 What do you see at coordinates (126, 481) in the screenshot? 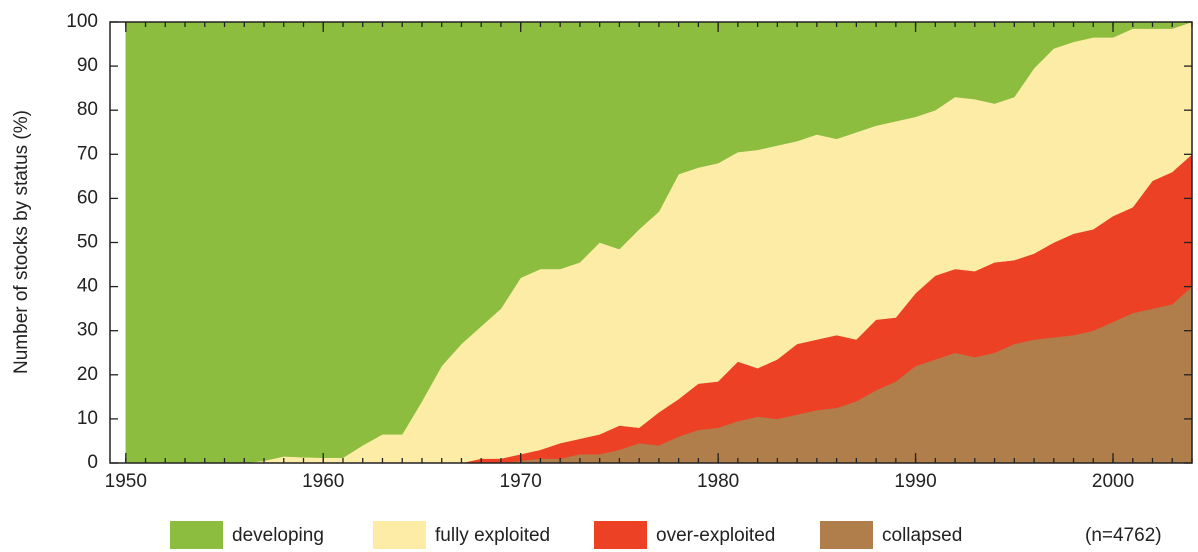
I see `x-tick-label: 1950` at bounding box center [126, 481].